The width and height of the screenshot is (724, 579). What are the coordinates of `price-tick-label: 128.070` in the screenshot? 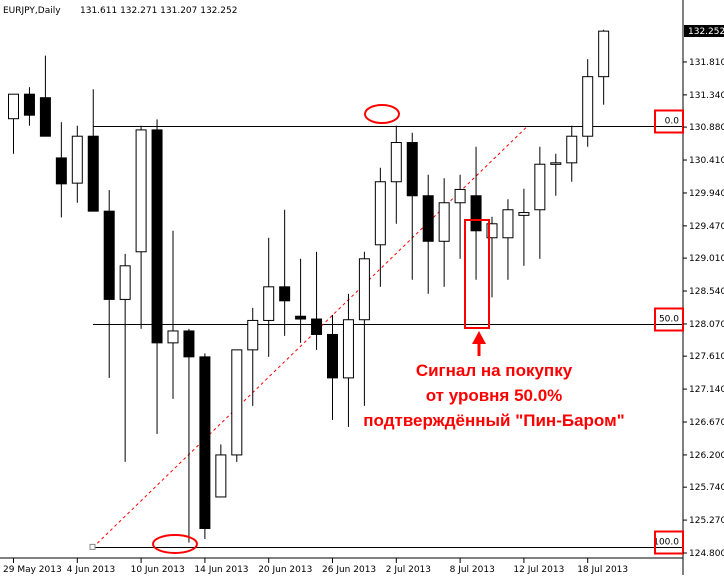 It's located at (706, 325).